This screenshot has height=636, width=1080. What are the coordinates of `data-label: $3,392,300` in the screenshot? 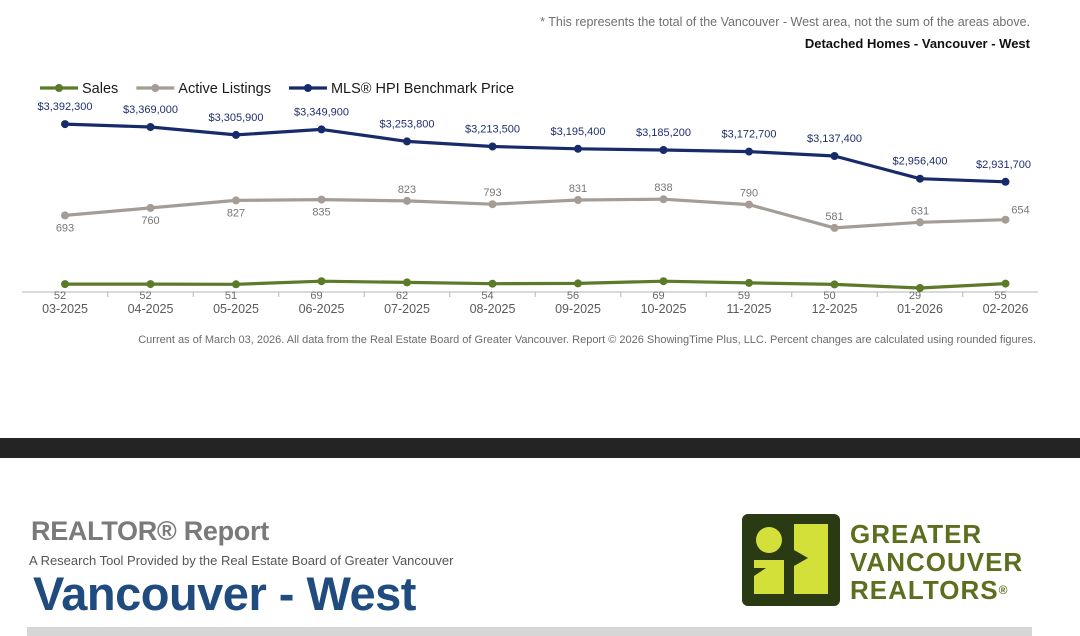 It's located at (64, 107).